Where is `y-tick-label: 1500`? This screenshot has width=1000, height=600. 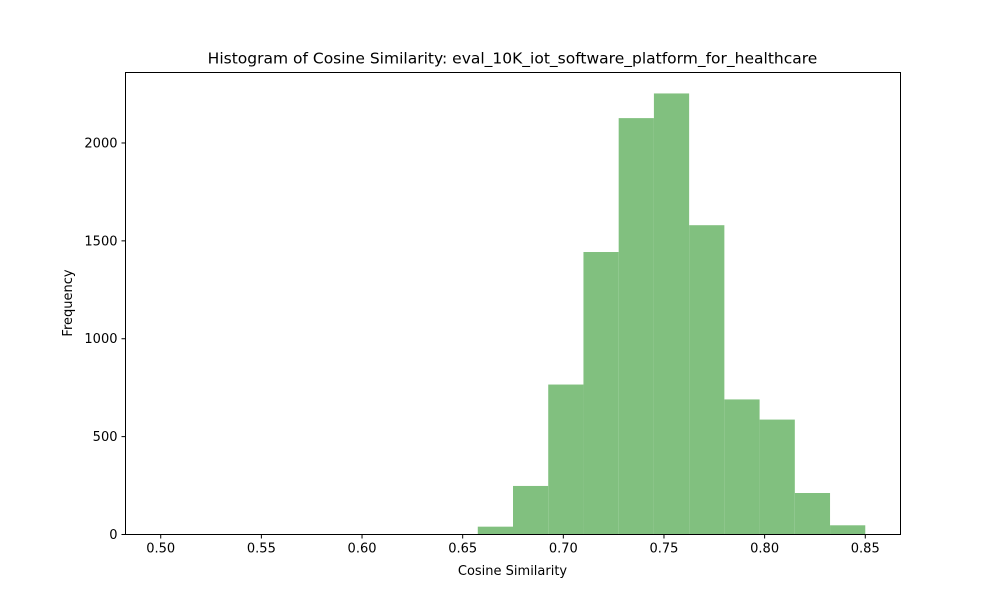 y-tick-label: 1500 is located at coordinates (100, 241).